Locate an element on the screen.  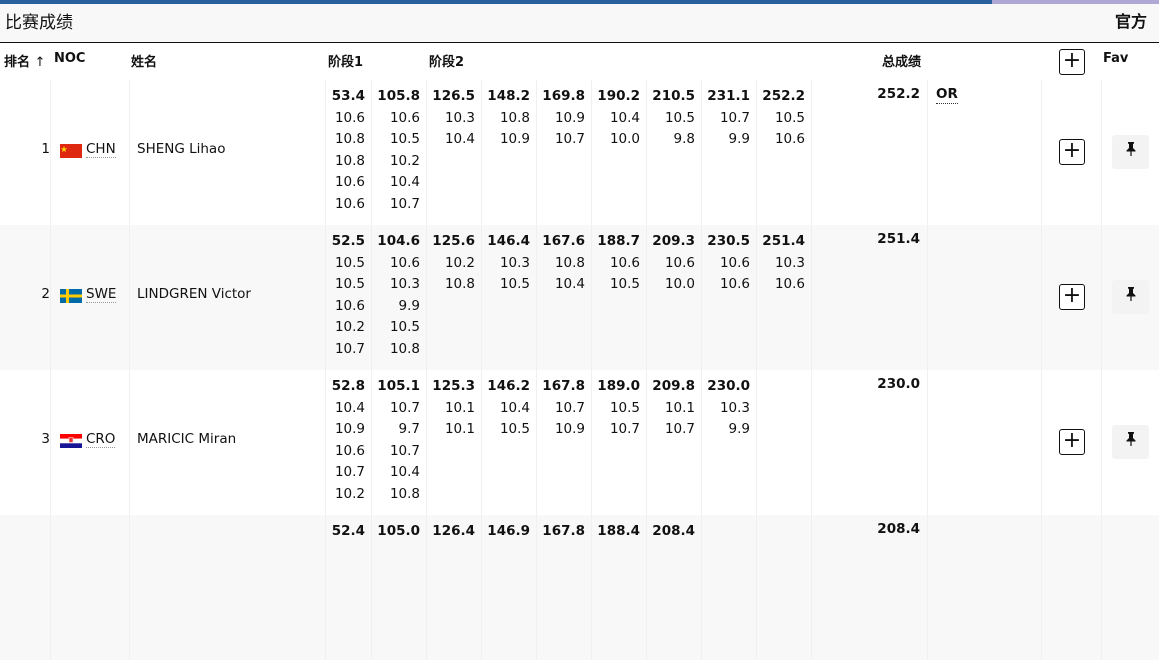
shot-score: 9.9 is located at coordinates (409, 305).